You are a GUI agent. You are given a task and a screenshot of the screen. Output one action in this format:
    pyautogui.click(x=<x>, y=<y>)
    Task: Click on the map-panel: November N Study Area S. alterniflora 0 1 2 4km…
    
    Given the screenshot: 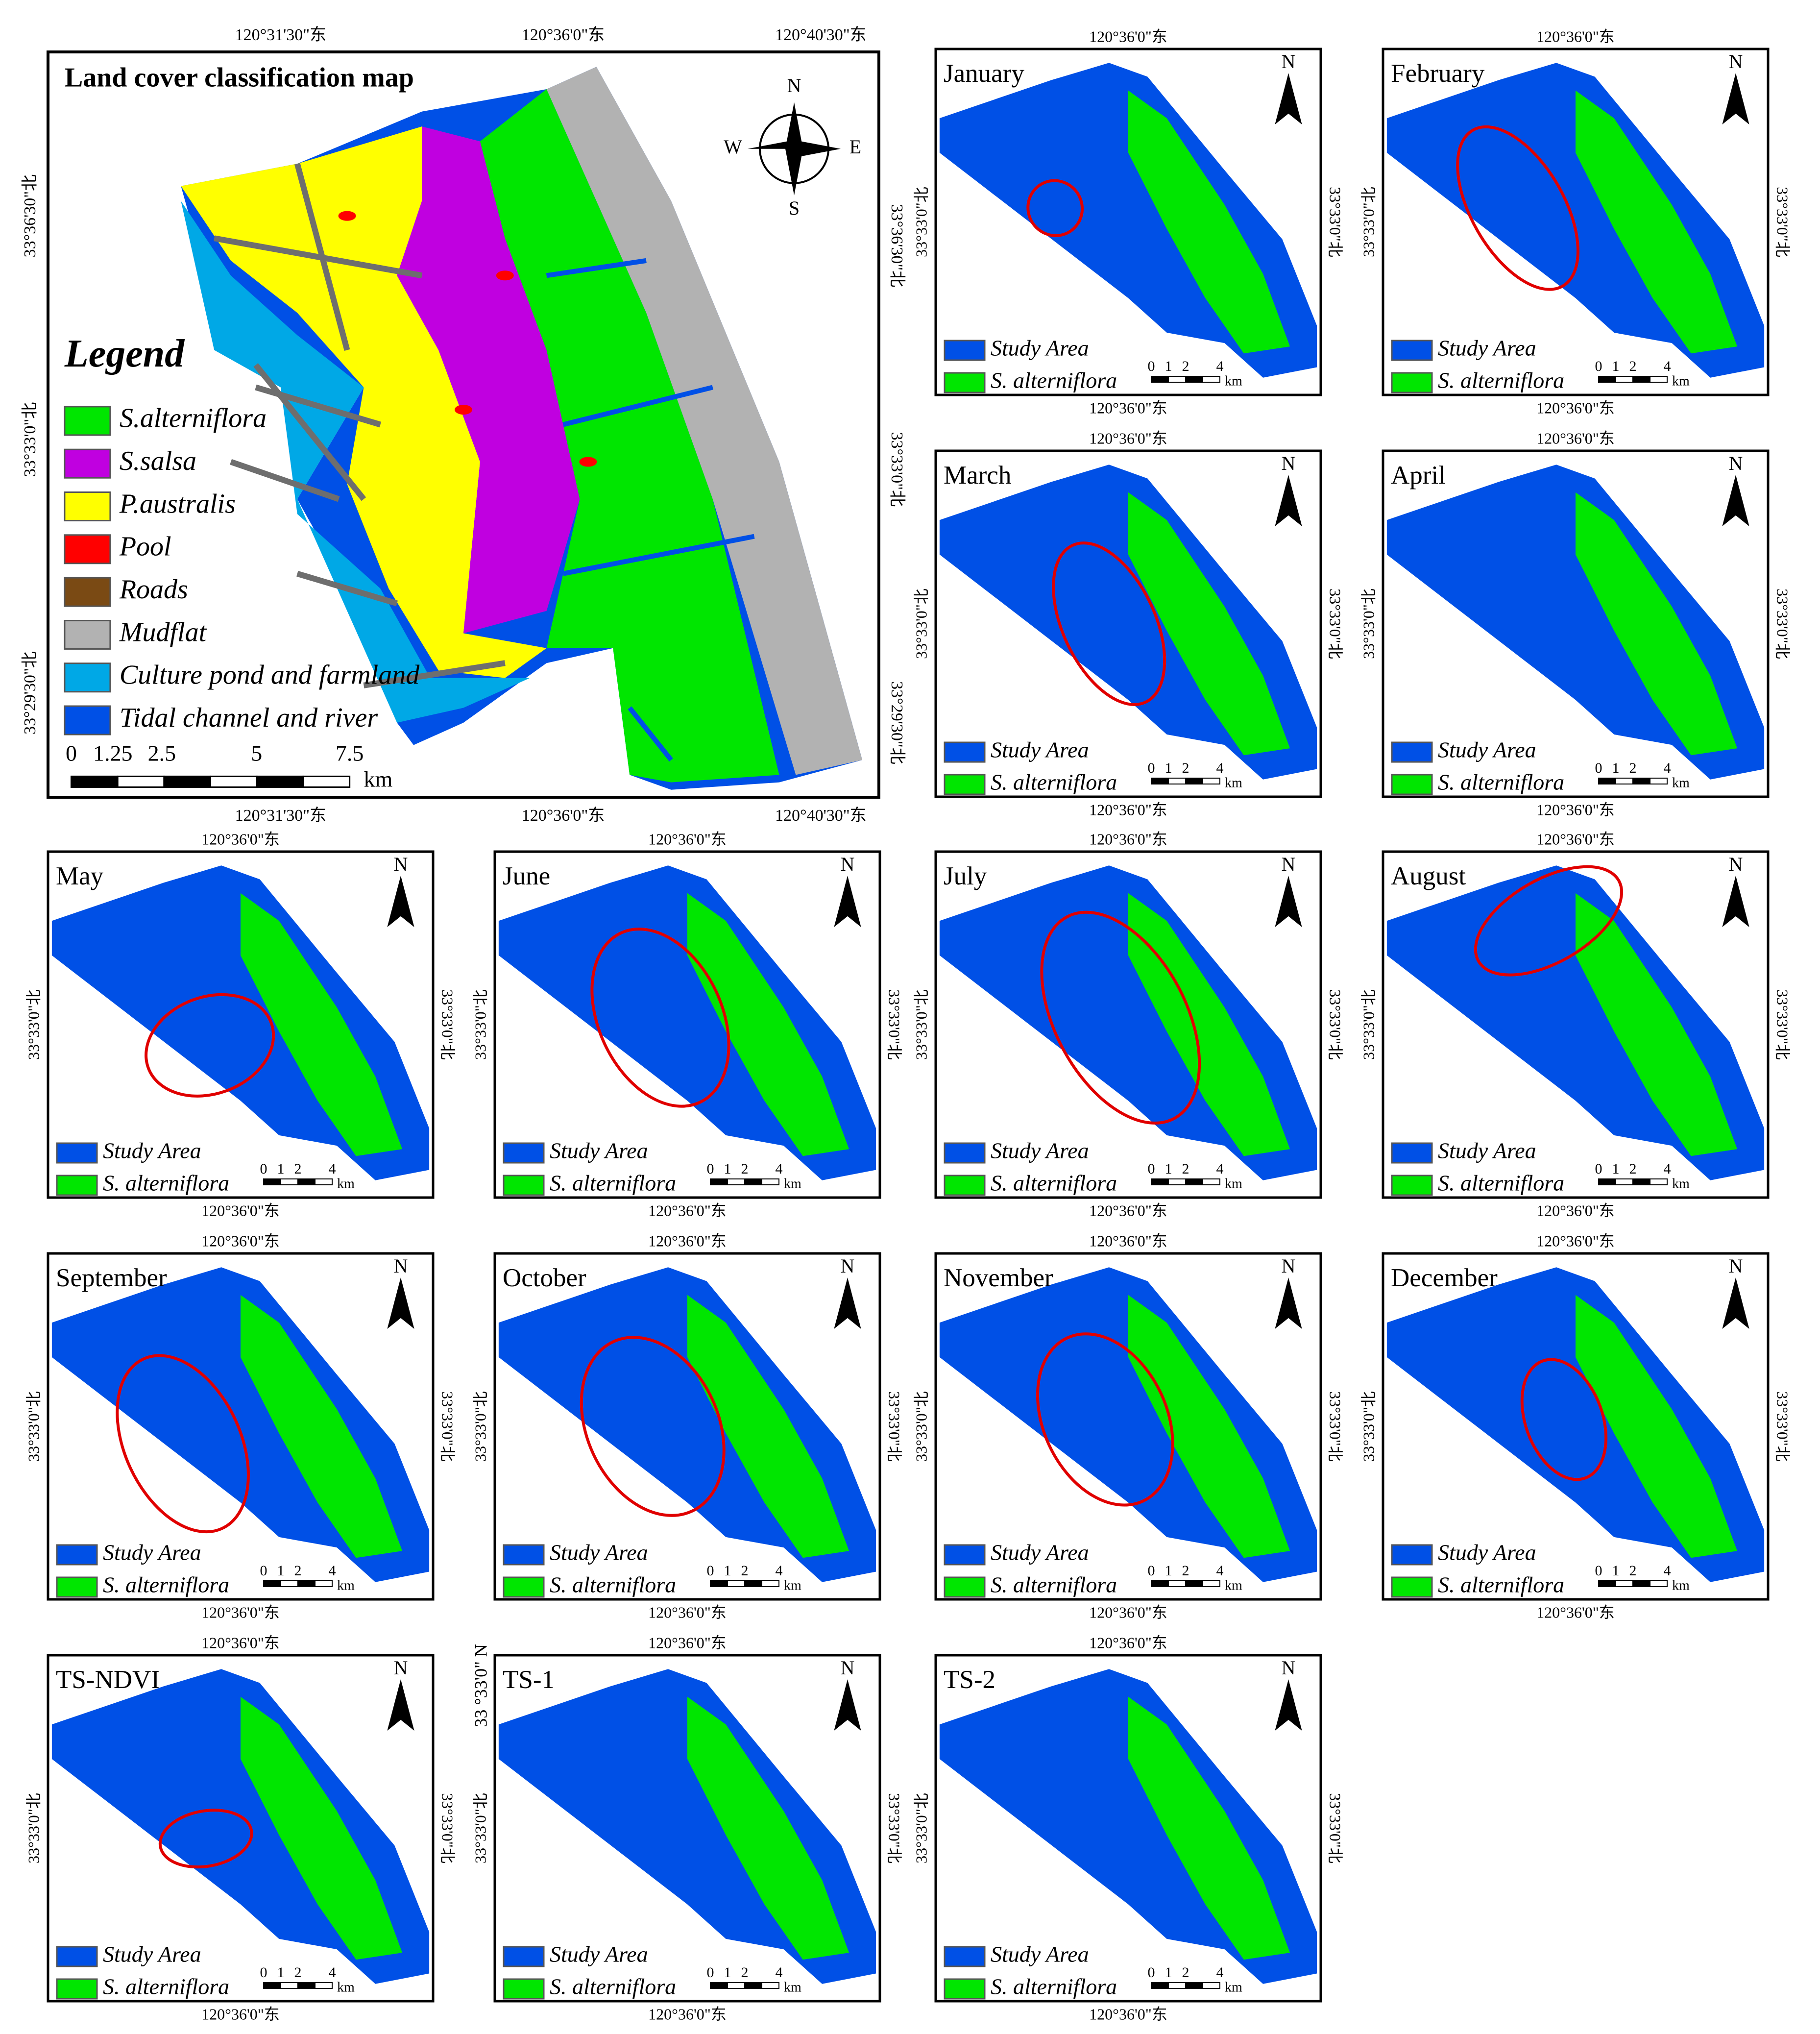 What is the action you would take?
    pyautogui.click(x=1128, y=1426)
    